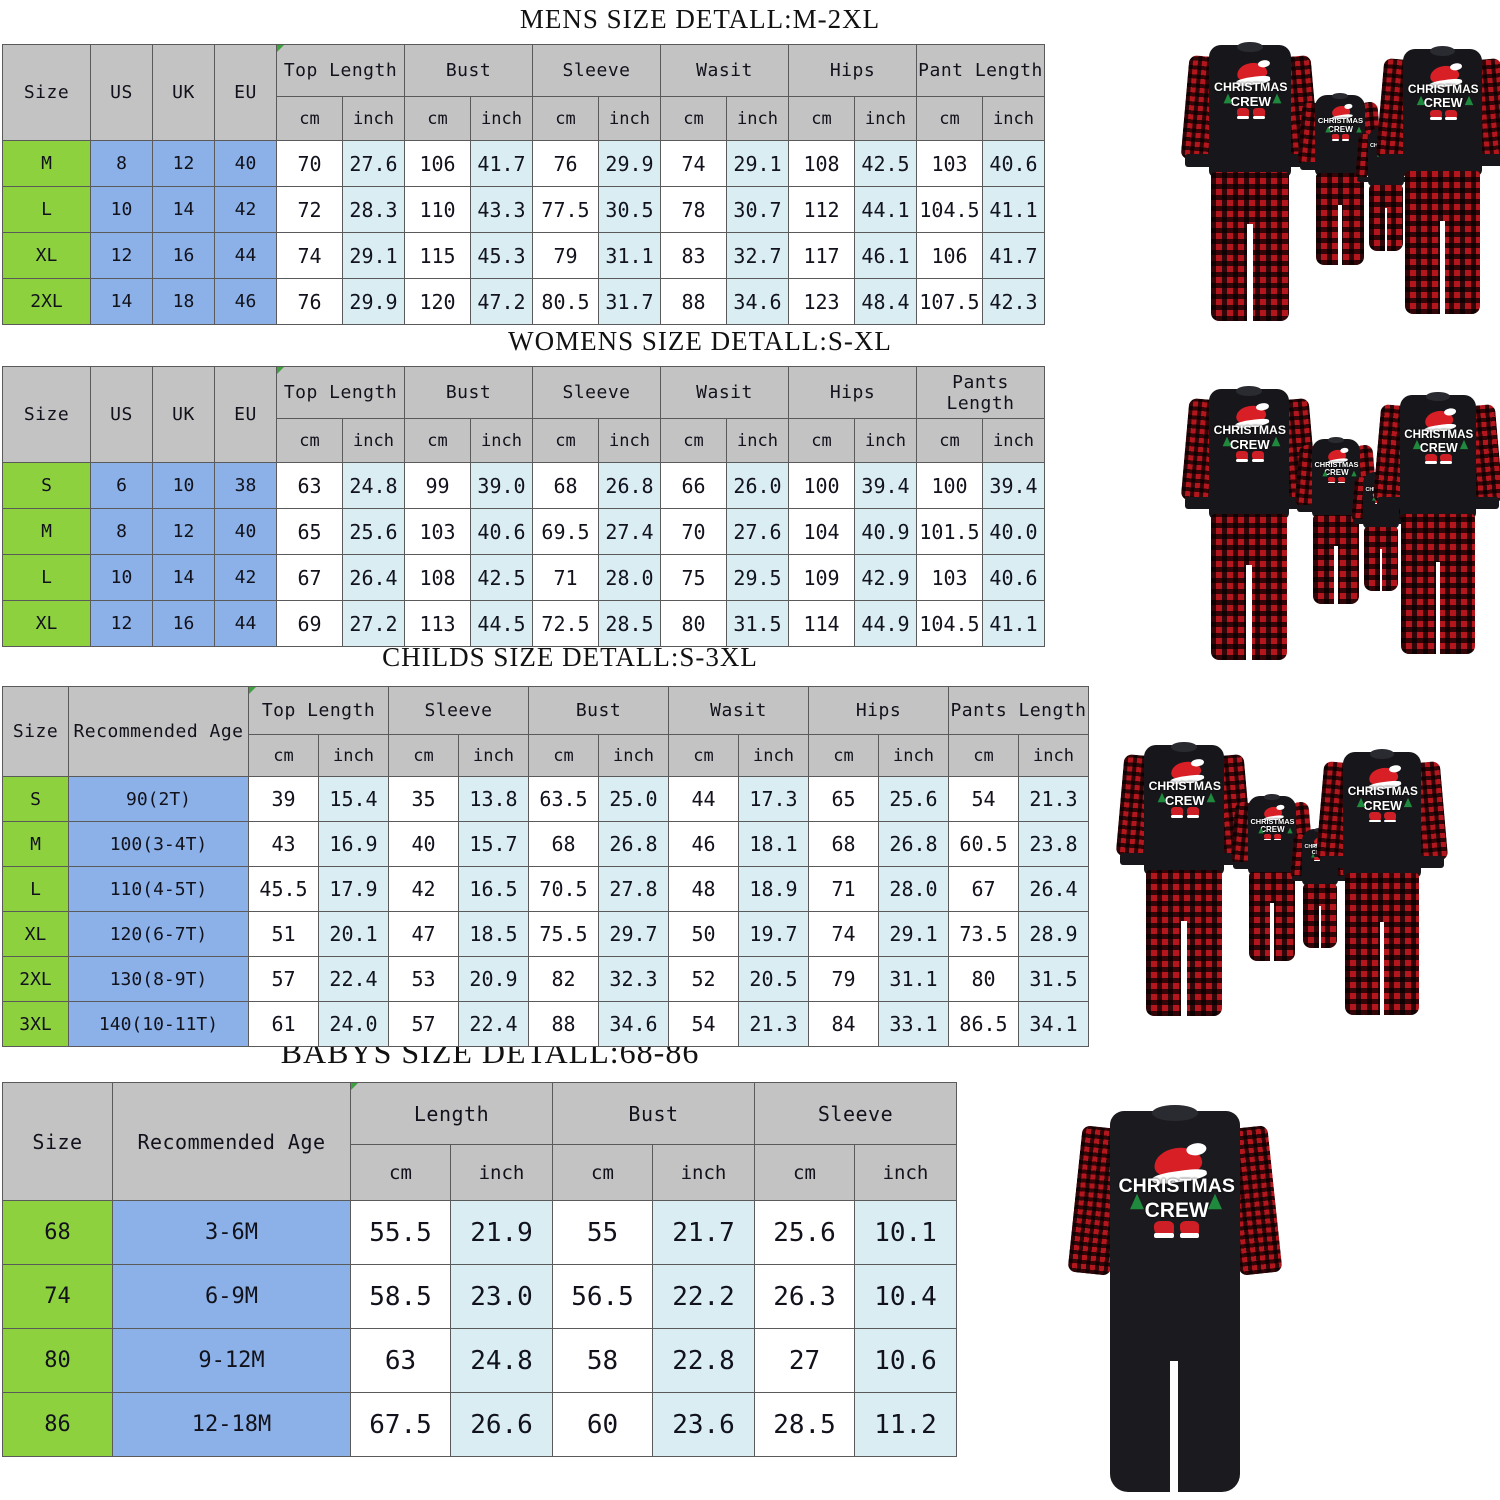  I want to click on cell-inch: 40.9, so click(885, 531).